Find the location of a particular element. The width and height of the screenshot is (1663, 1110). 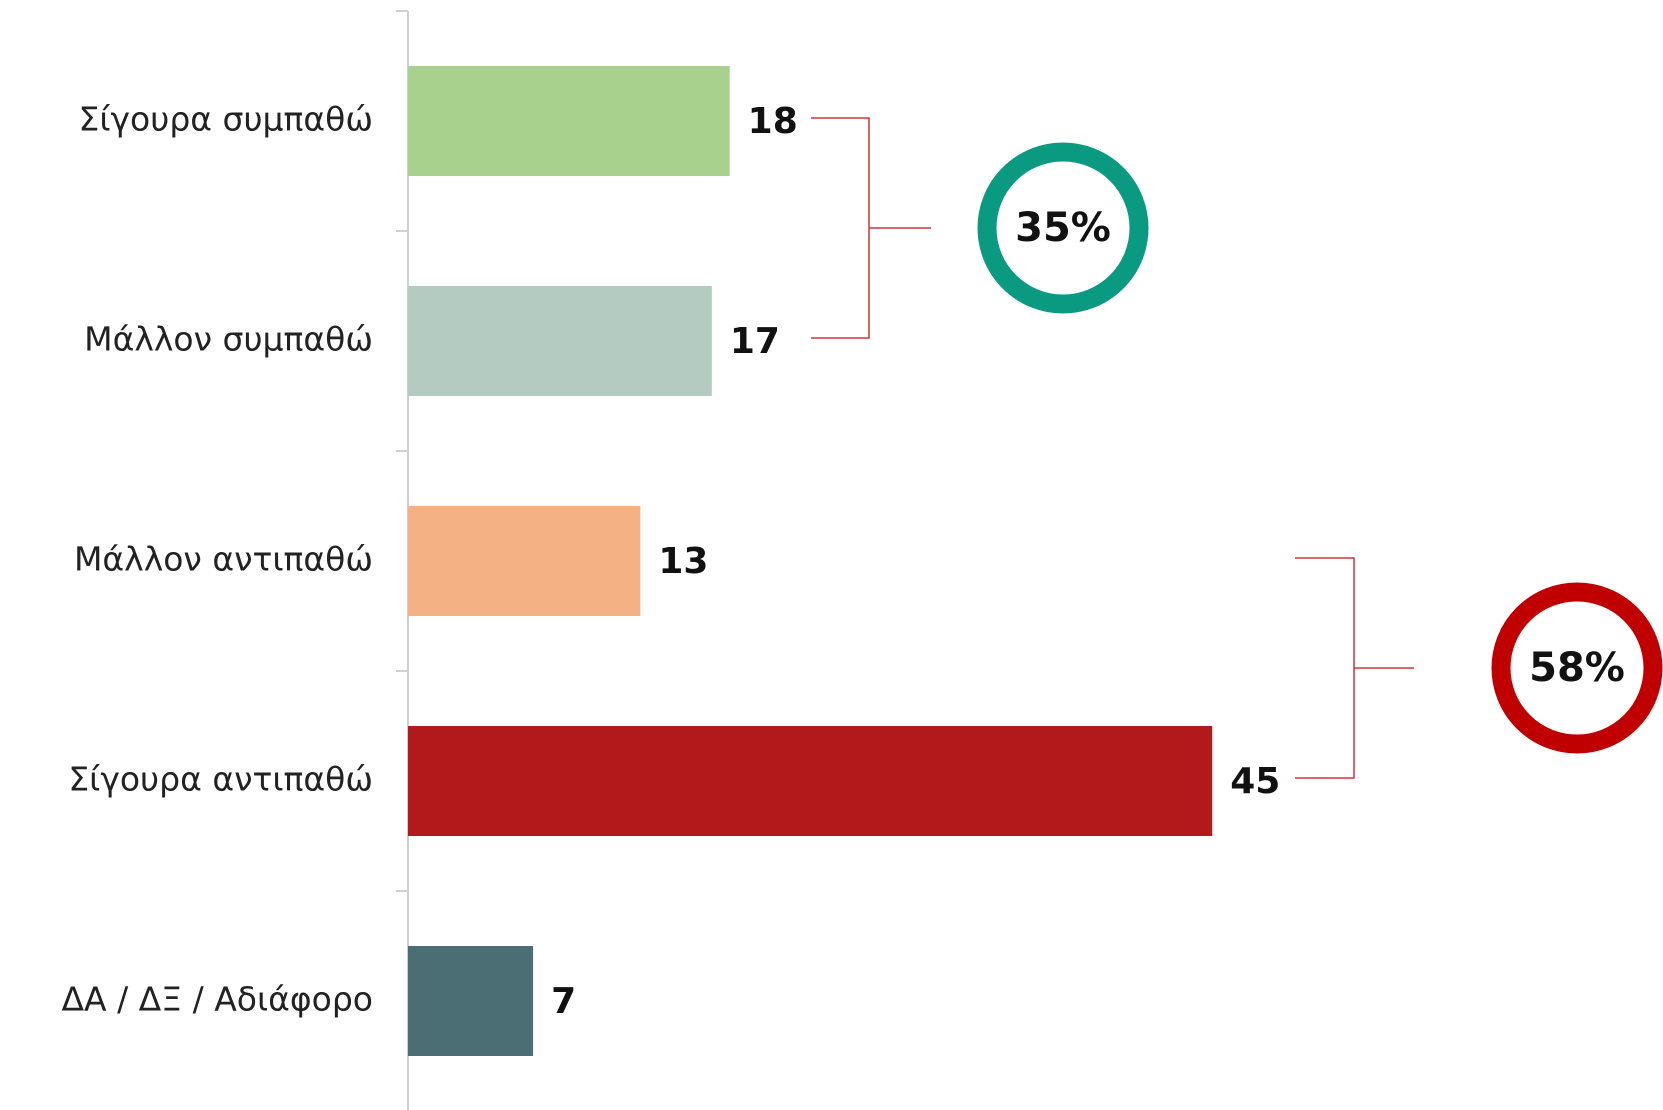

total-label: 35% is located at coordinates (1063, 228).